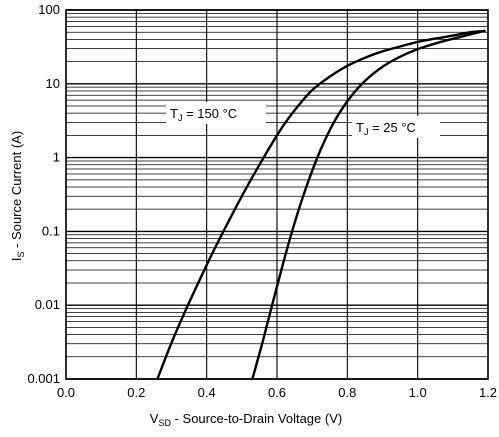 This screenshot has height=437, width=499. I want to click on x-tick-label: 1.0, so click(418, 392).